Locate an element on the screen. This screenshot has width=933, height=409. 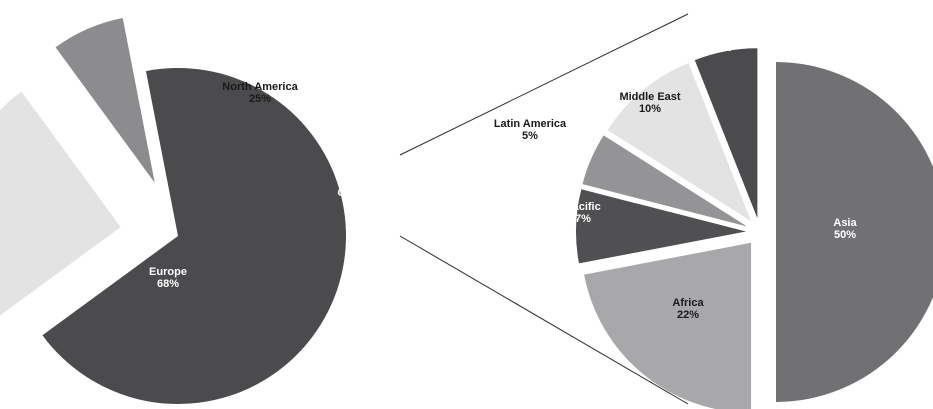
slice-value: 5% is located at coordinates (530, 136).